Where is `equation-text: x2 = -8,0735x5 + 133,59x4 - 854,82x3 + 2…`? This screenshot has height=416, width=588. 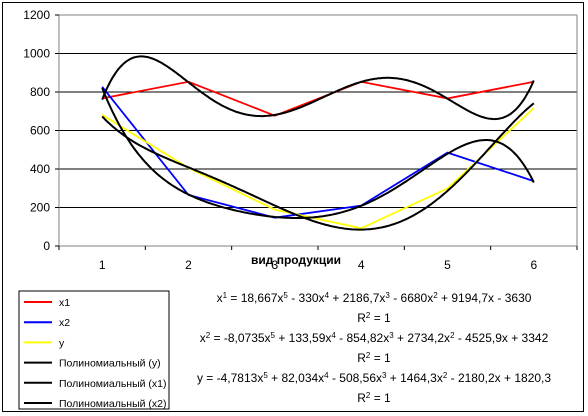 equation-text: x2 = -8,0735x5 + 133,59x4 - 854,82x3 + 2… is located at coordinates (374, 338).